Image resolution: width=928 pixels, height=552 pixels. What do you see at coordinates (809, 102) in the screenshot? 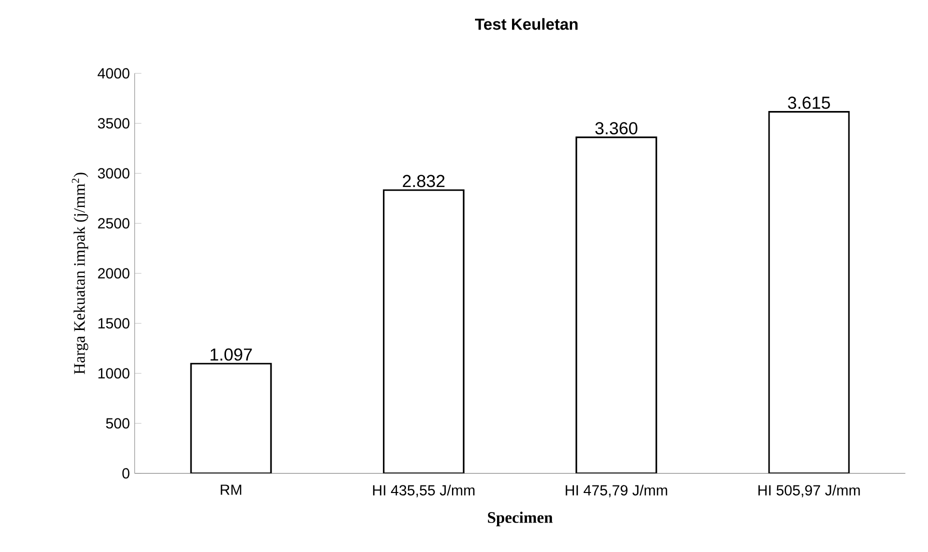
I see `data-label: 3.615` at bounding box center [809, 102].